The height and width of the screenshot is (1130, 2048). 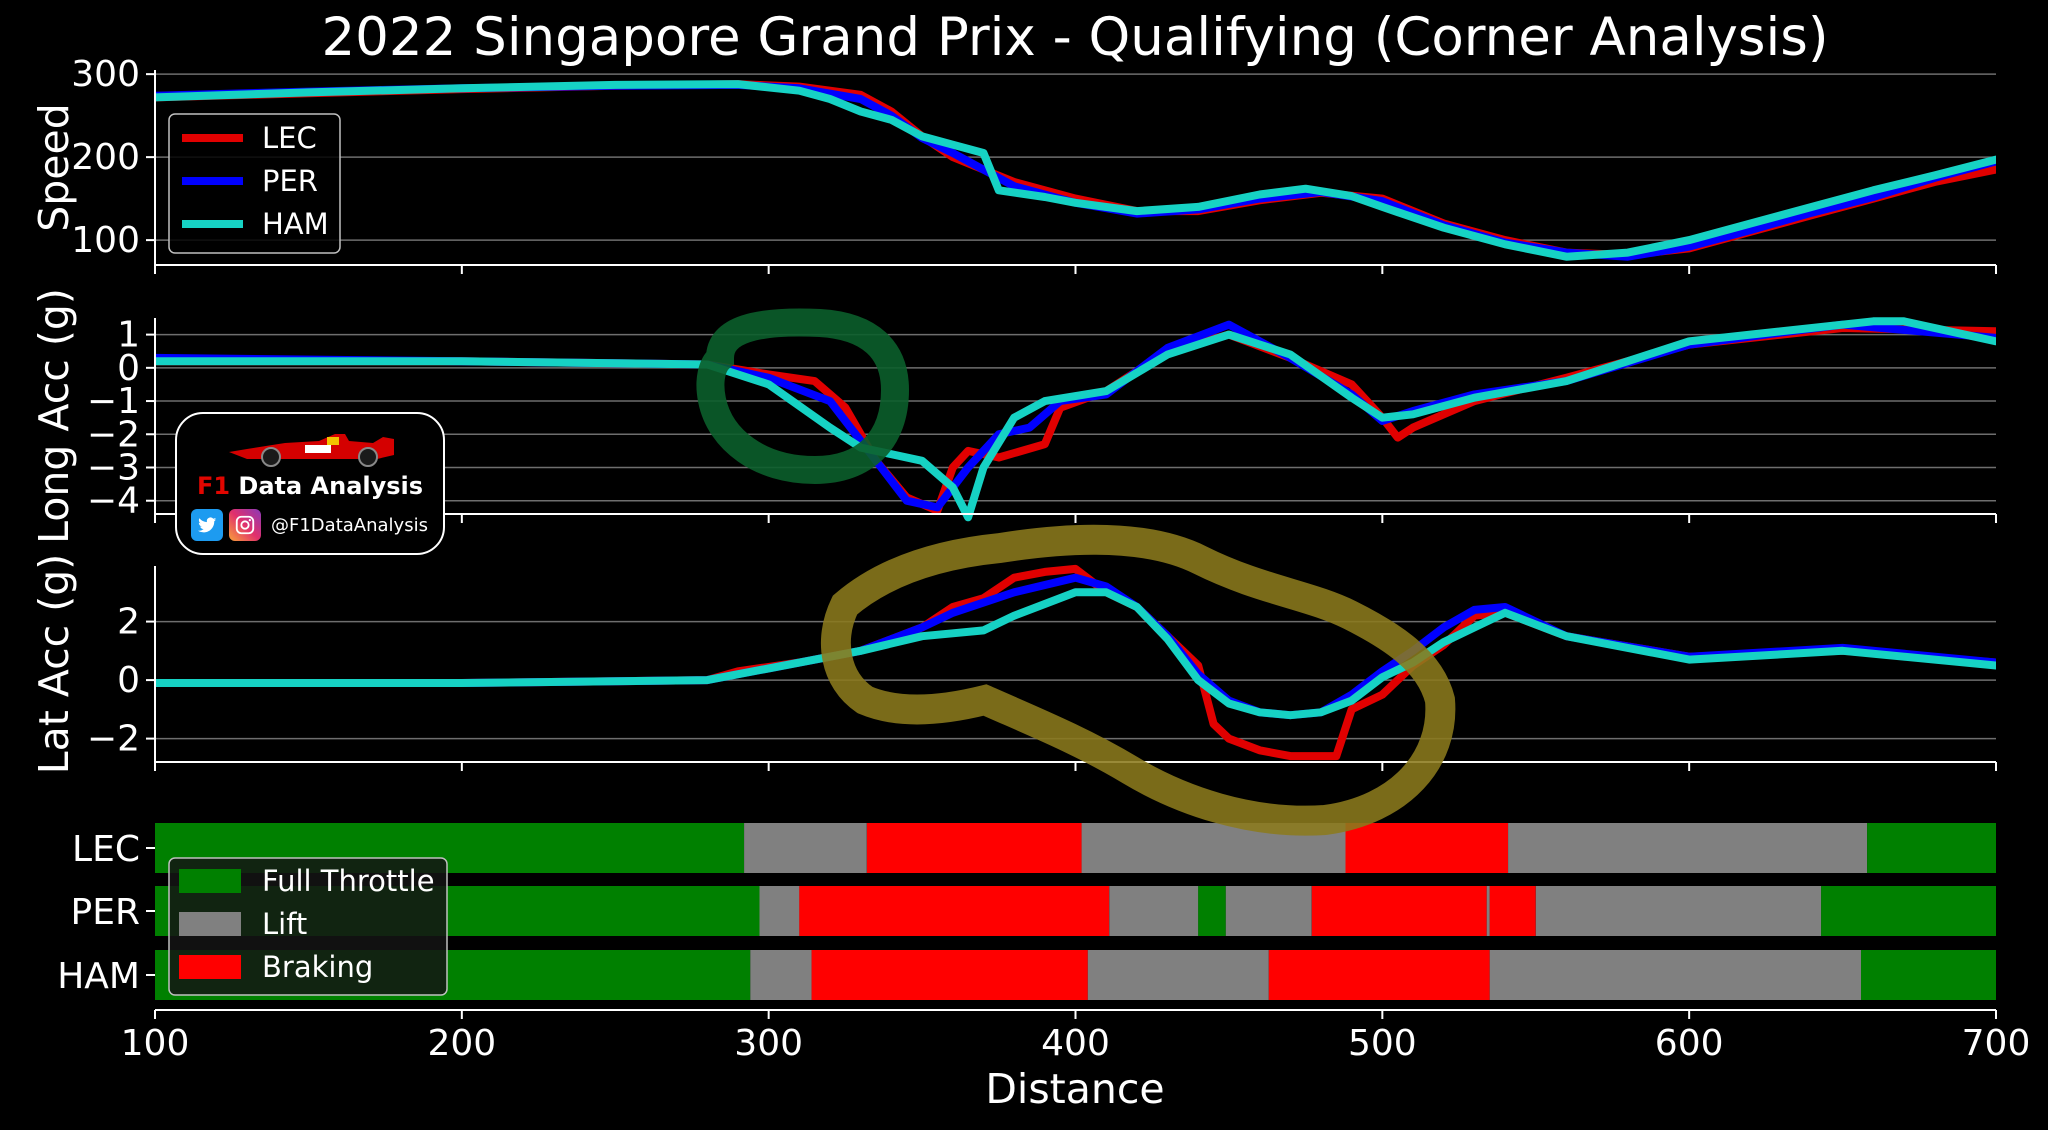 I want to click on instagram-icon, so click(x=245, y=525).